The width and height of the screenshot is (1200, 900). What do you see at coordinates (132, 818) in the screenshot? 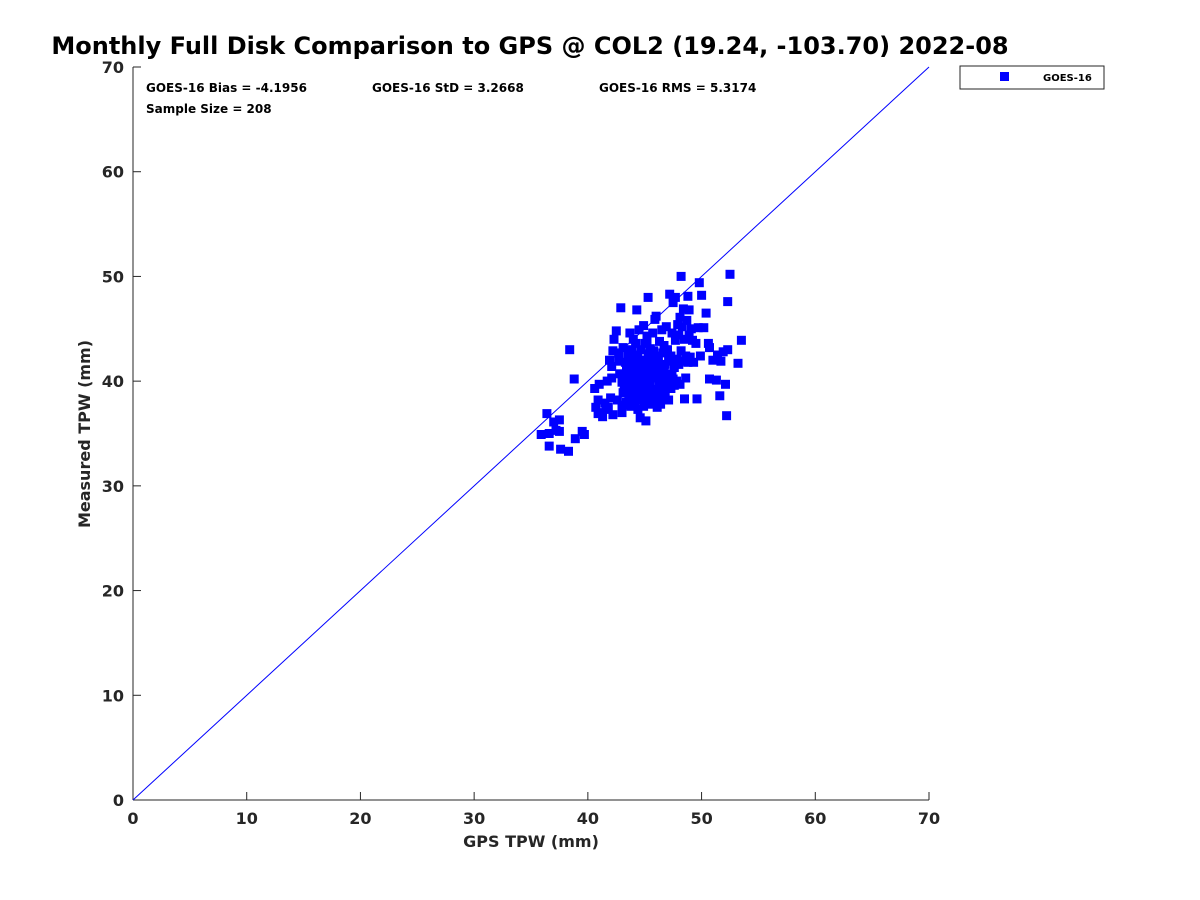
I see `x-tick-label: 0` at bounding box center [132, 818].